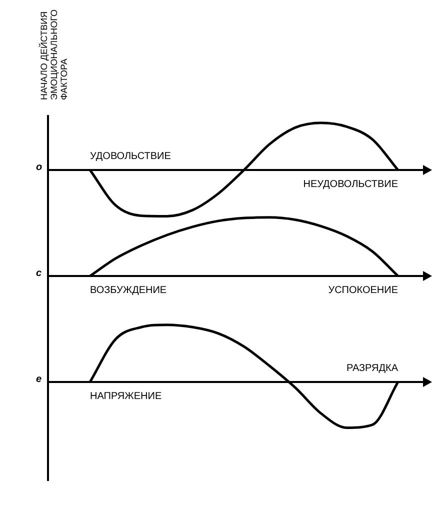 The height and width of the screenshot is (523, 432). Describe the element at coordinates (372, 369) in the screenshot. I see `annotation: РАЗРЯДКА` at that location.